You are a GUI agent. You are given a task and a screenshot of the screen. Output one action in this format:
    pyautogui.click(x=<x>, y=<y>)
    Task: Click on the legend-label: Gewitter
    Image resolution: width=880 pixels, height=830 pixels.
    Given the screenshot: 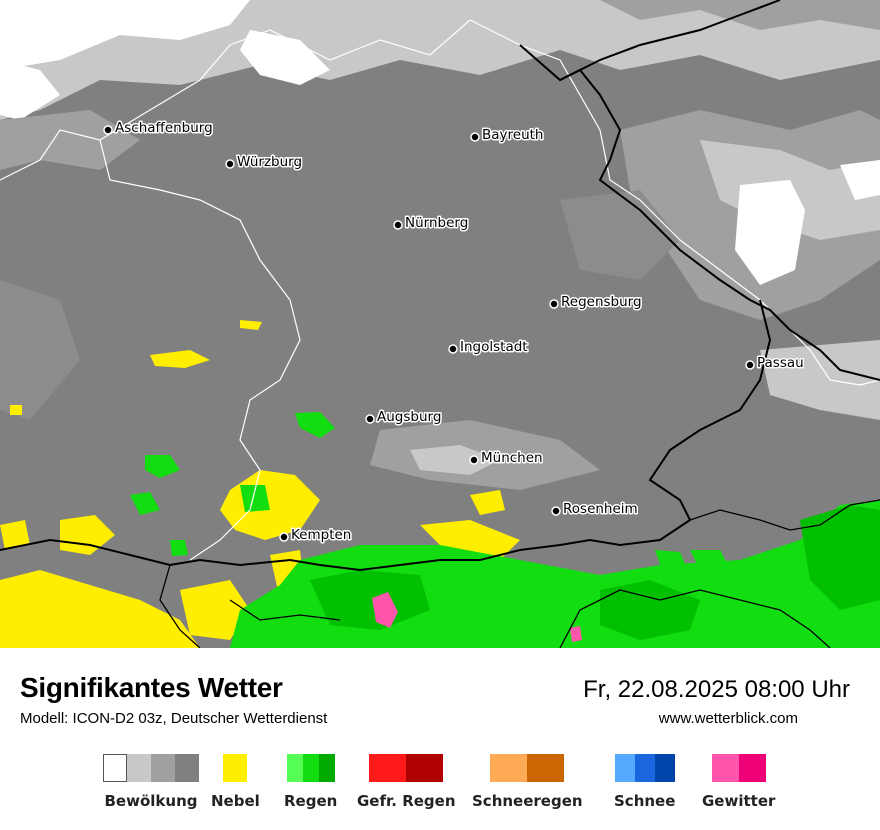 What is the action you would take?
    pyautogui.click(x=739, y=801)
    